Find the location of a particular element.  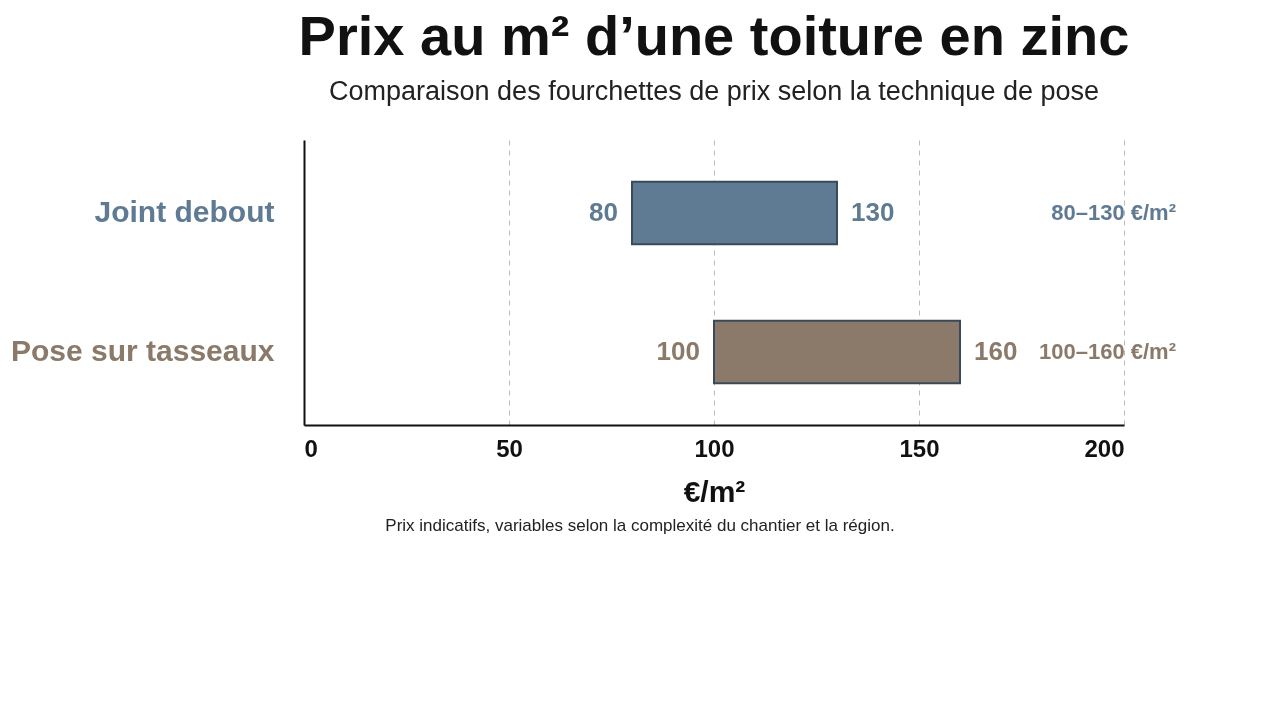

annotation: 80–130 €/m² is located at coordinates (1113, 212).